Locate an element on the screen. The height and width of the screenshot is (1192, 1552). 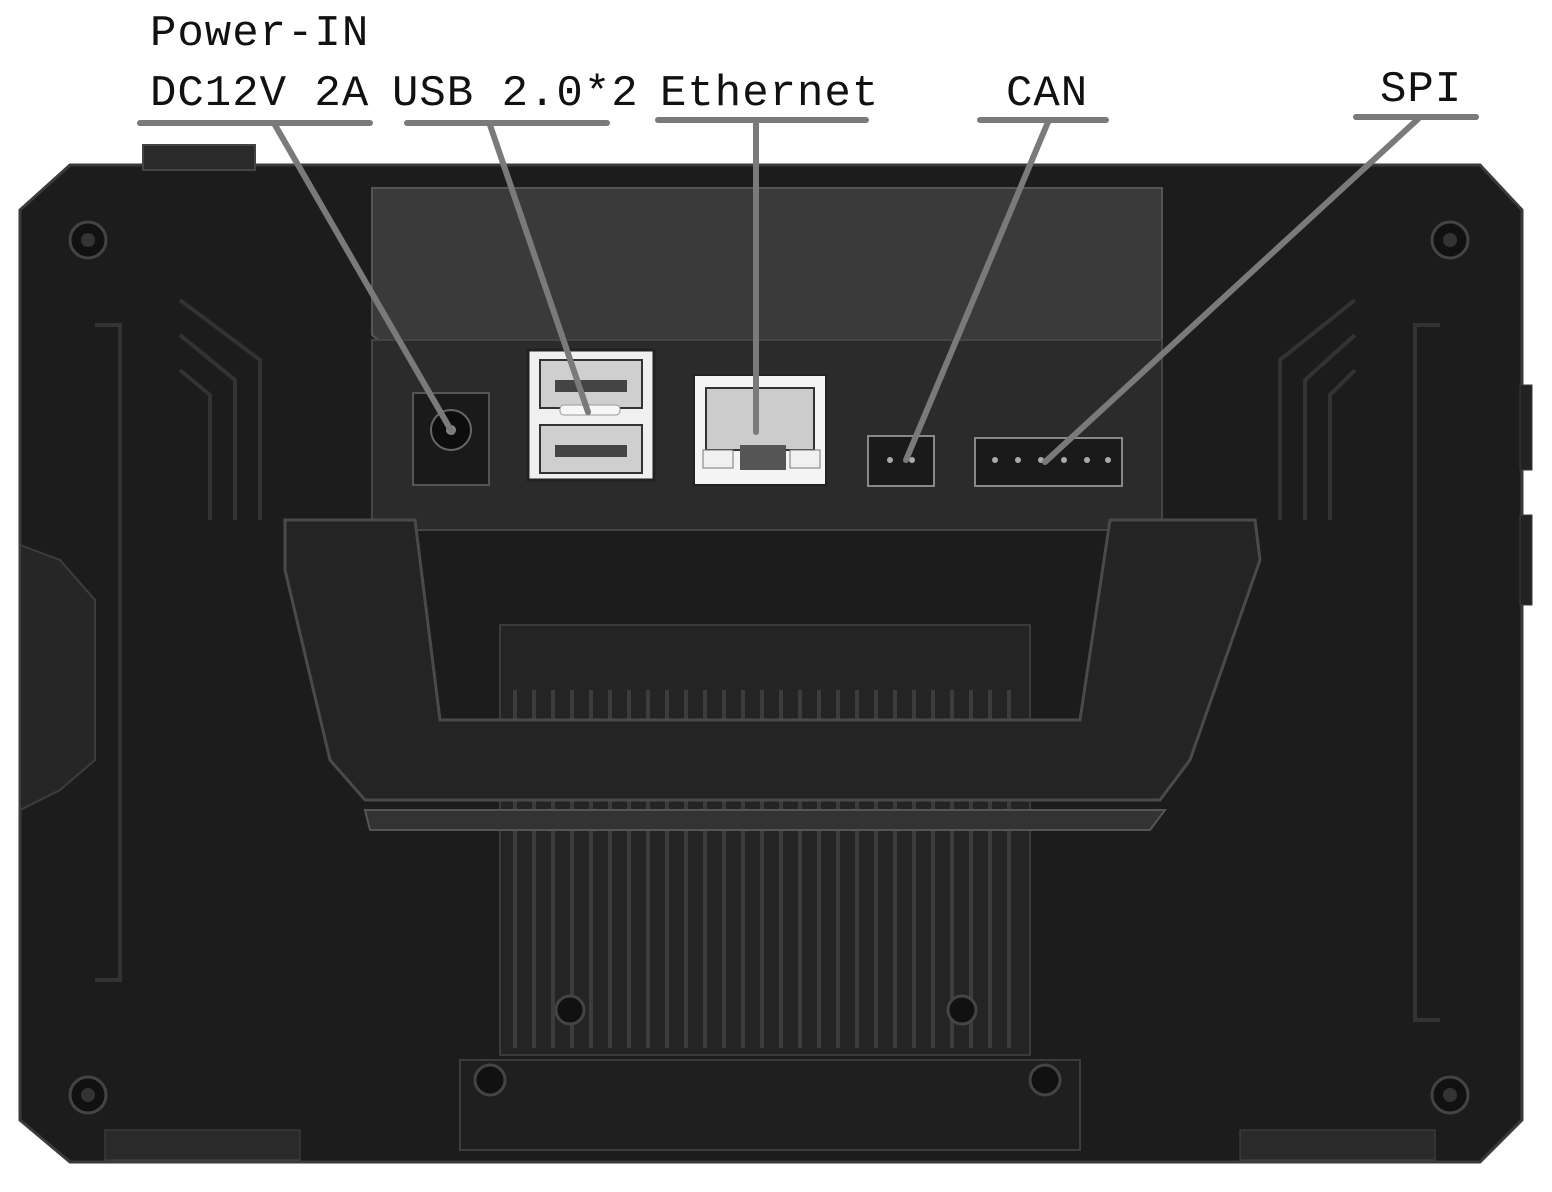
heatsink is located at coordinates (765, 840).